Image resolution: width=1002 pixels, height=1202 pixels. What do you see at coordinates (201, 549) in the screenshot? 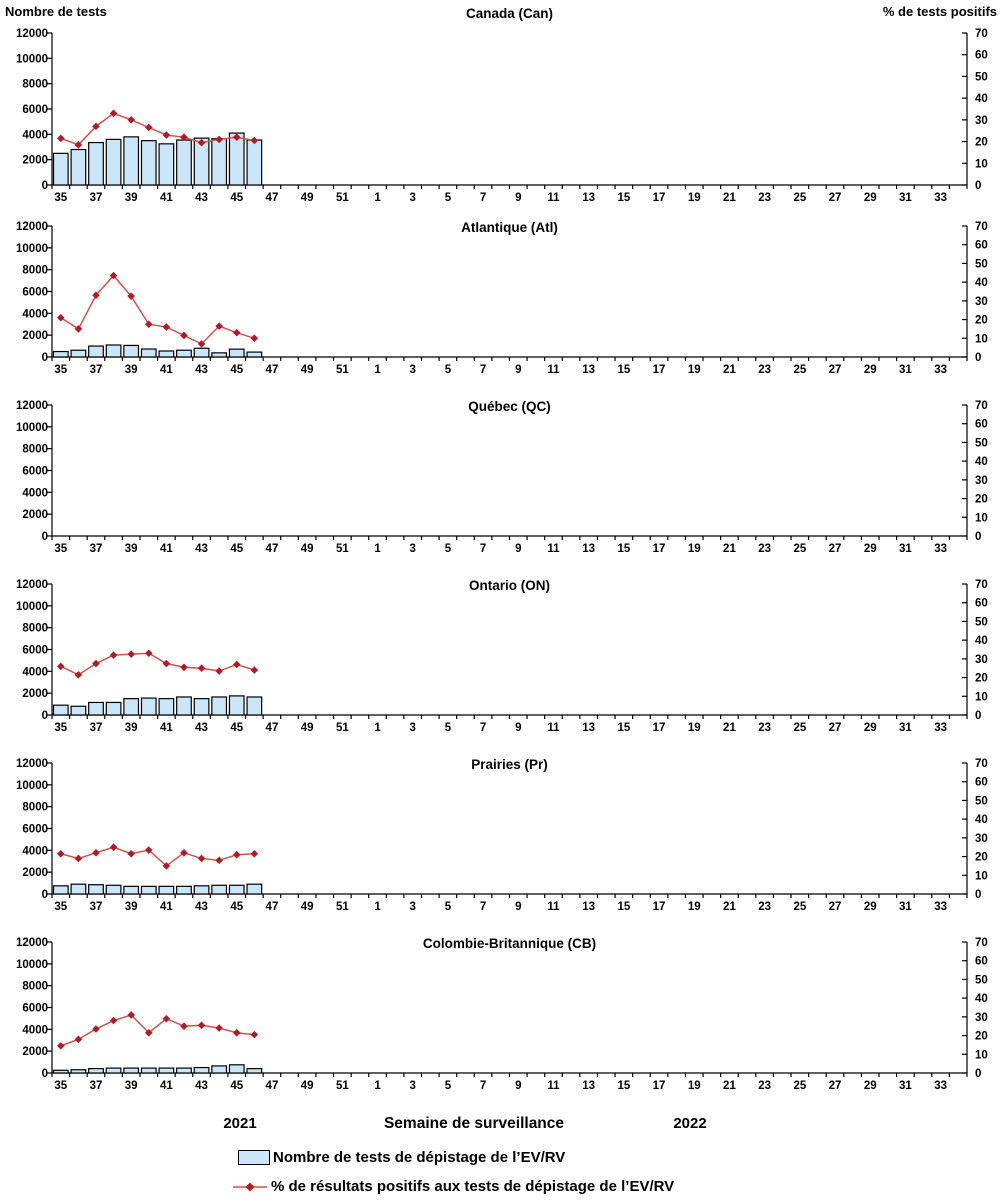
I see `week-tick-label: 43` at bounding box center [201, 549].